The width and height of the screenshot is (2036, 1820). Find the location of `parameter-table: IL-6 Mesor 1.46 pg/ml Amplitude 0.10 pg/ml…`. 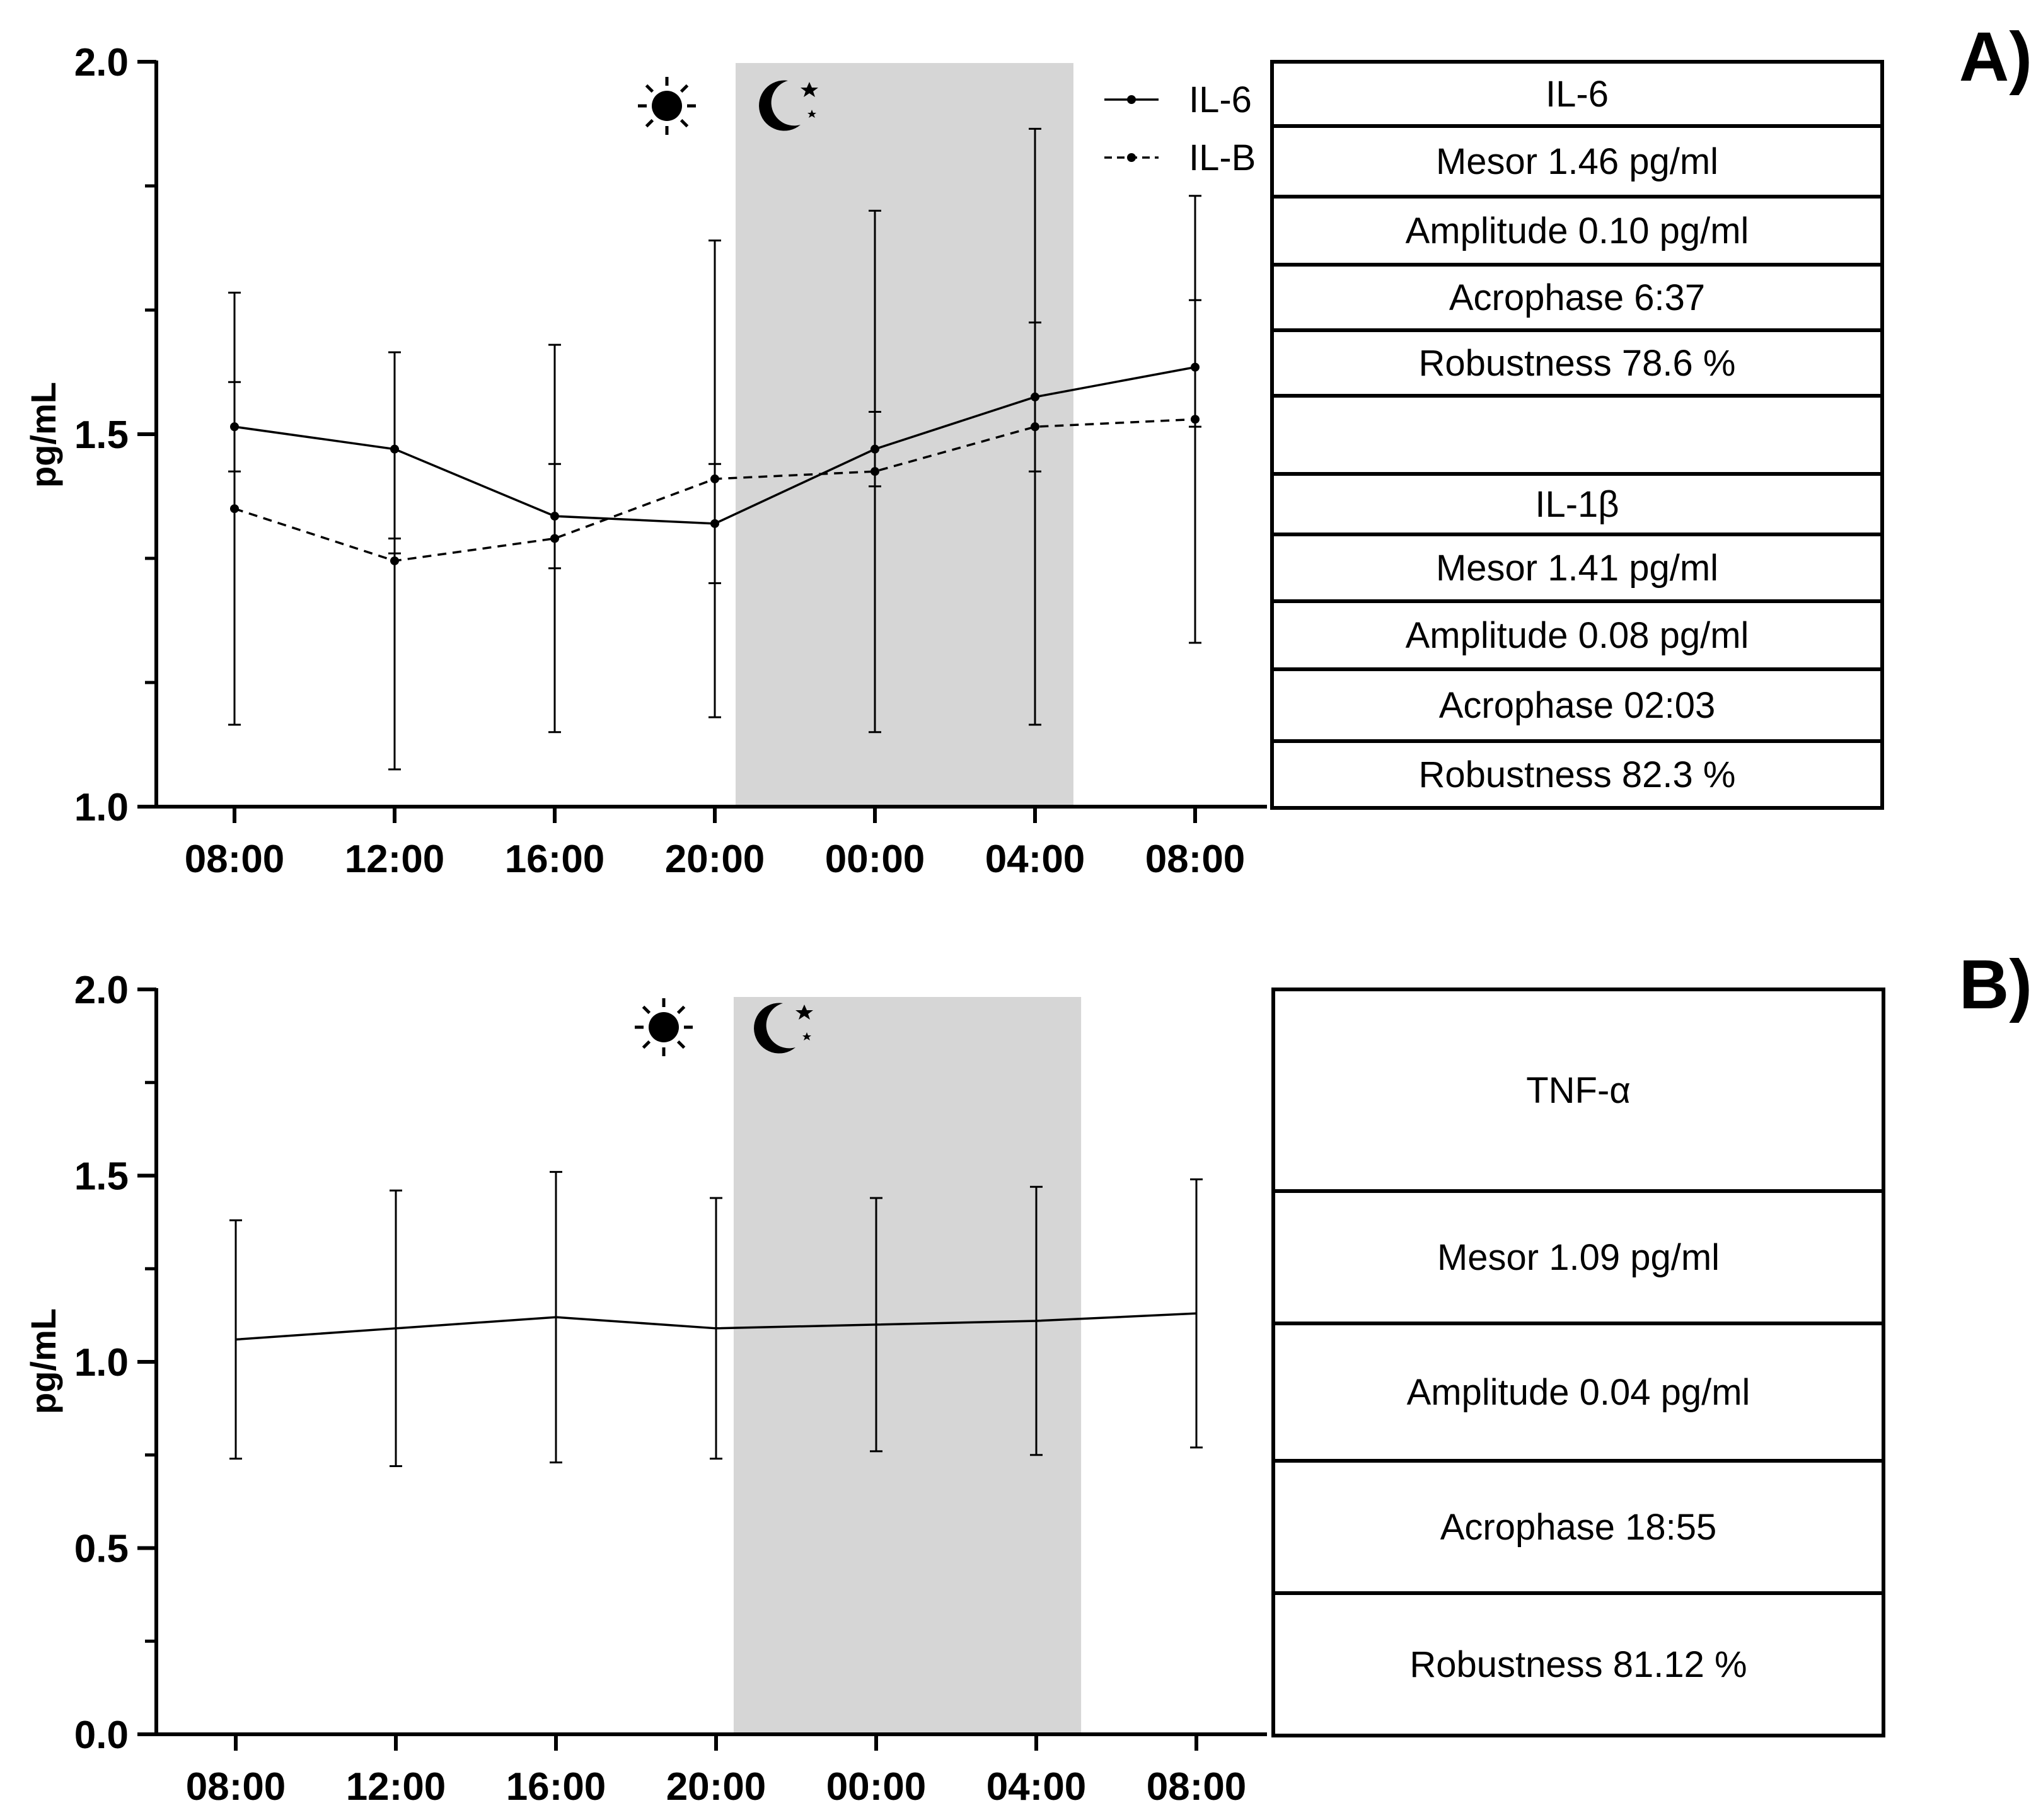

parameter-table: IL-6 Mesor 1.46 pg/ml Amplitude 0.10 pg/ml… is located at coordinates (1577, 435).